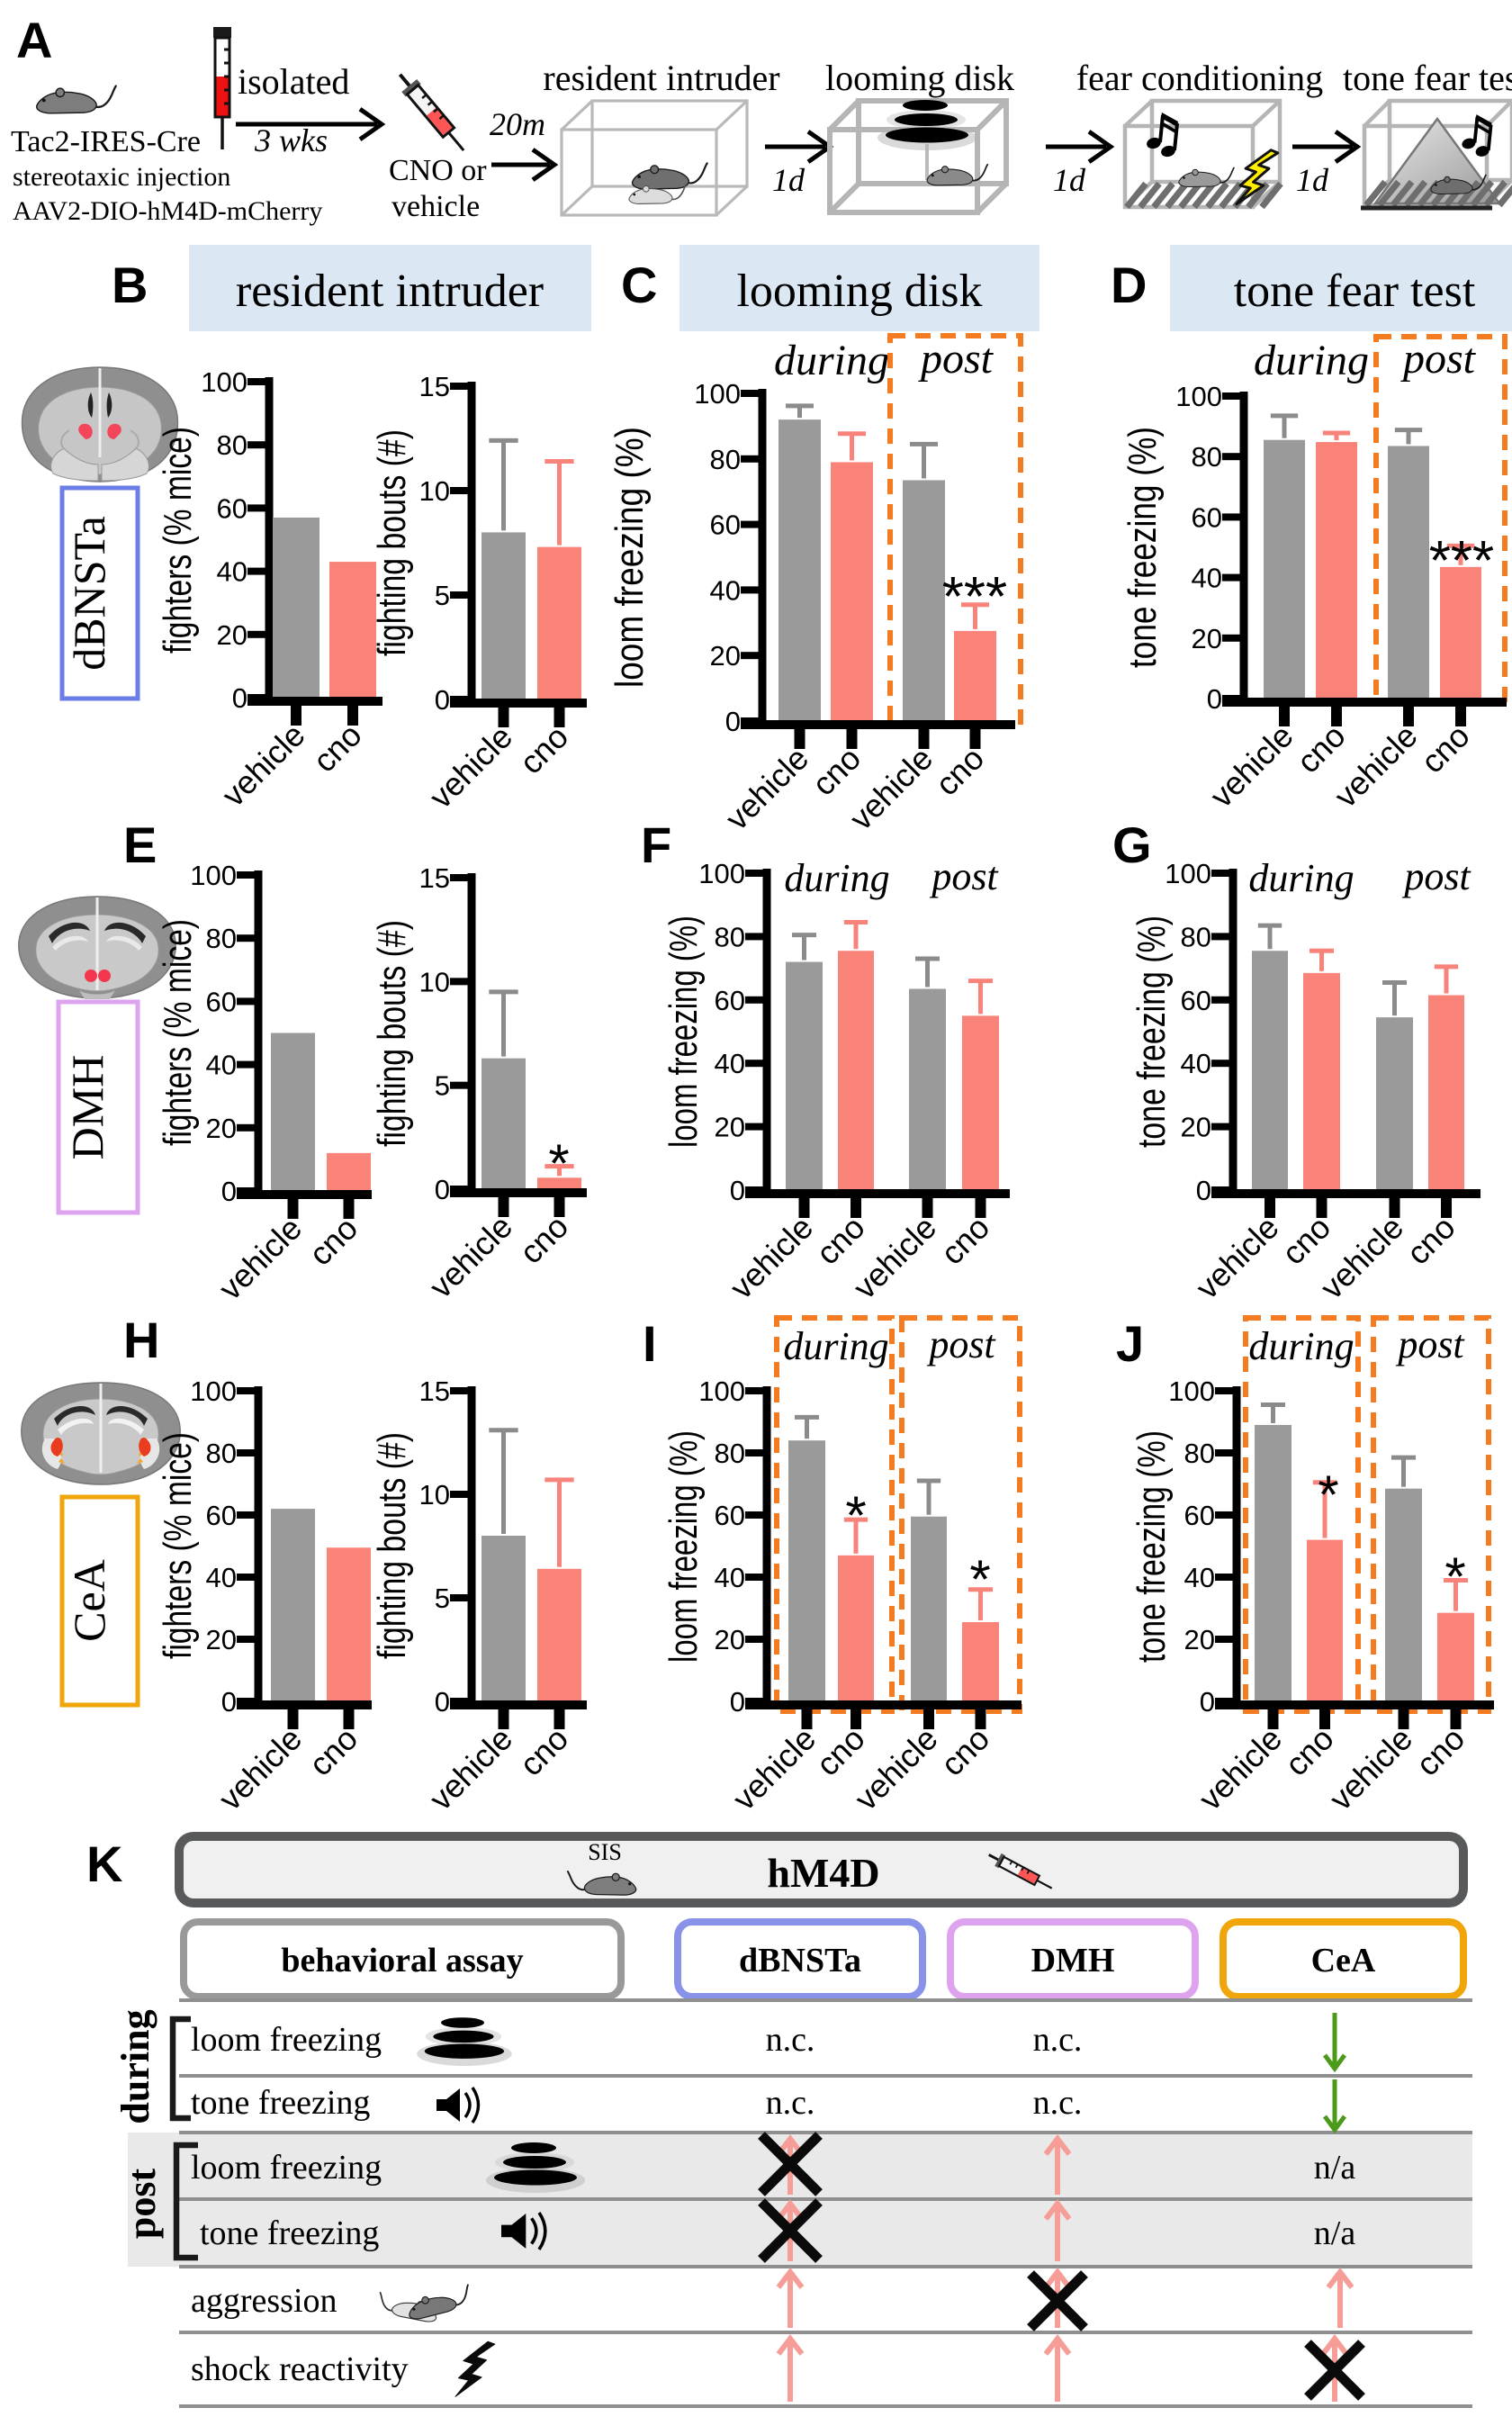  Describe the element at coordinates (141, 1340) in the screenshot. I see `svg-text: H` at that location.